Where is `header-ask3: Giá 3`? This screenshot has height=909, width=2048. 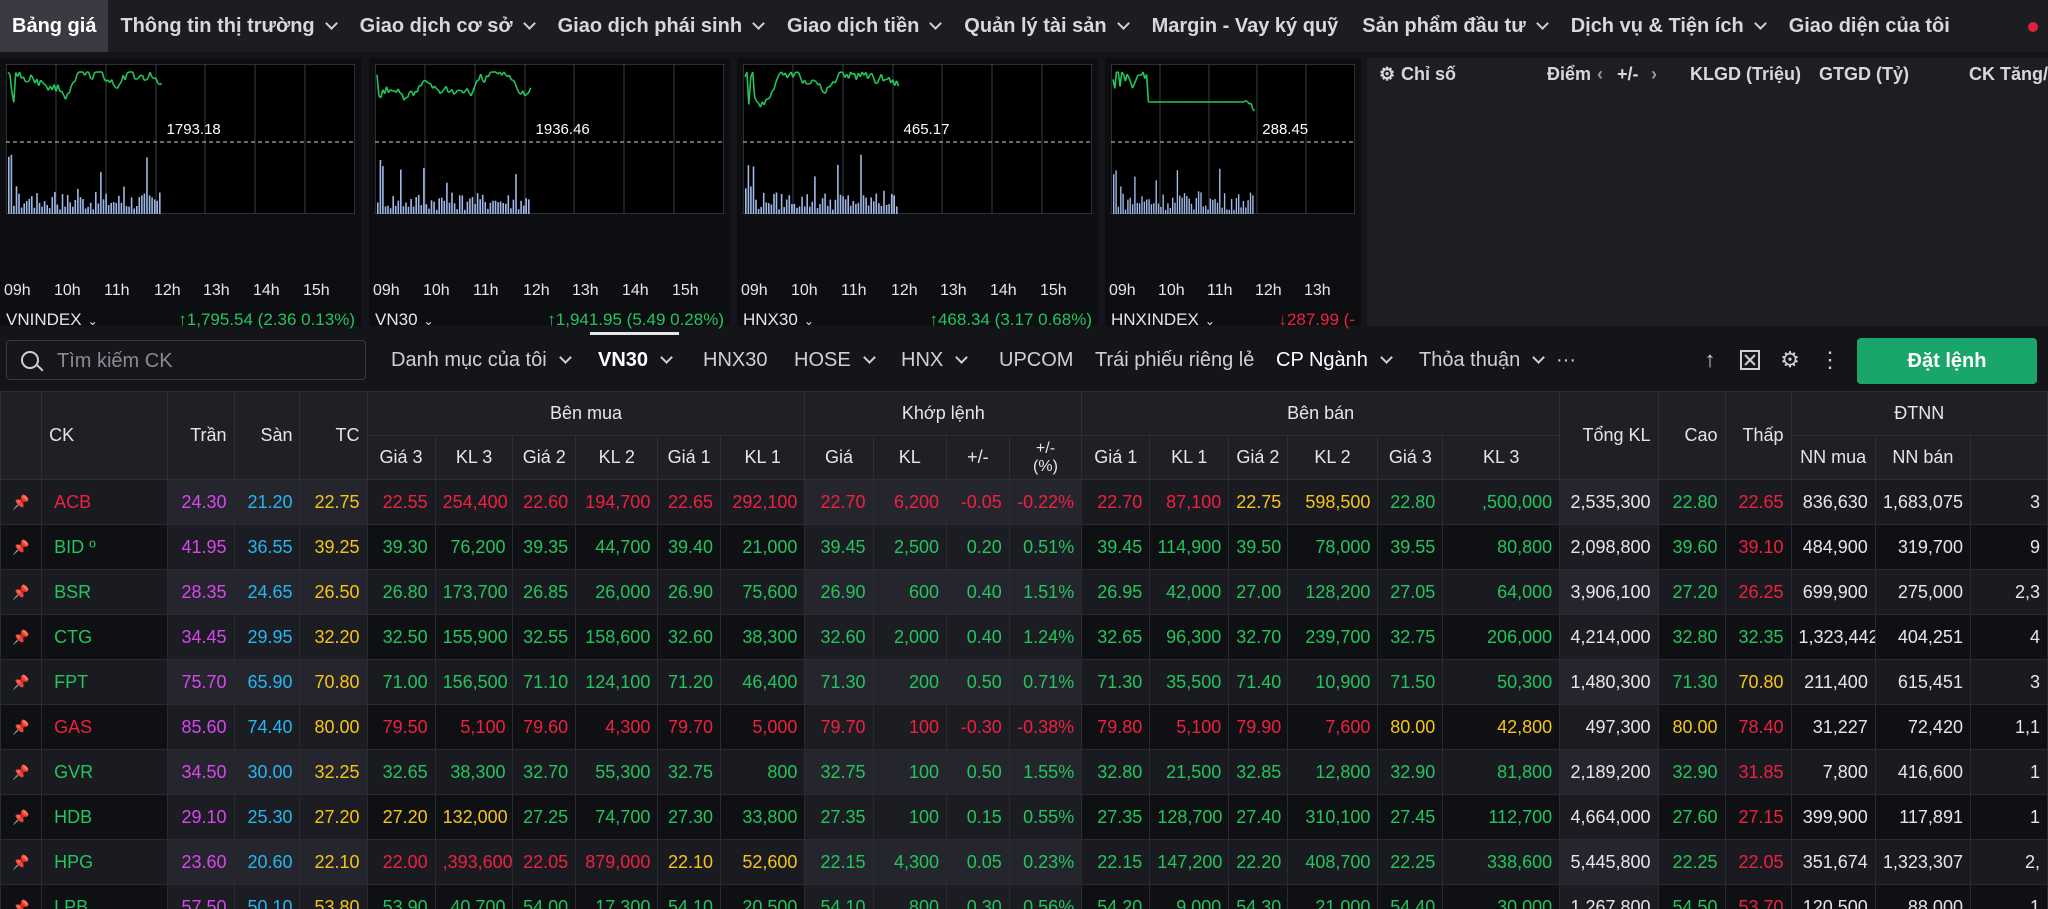
header-ask3: Giá 3 is located at coordinates (1410, 457).